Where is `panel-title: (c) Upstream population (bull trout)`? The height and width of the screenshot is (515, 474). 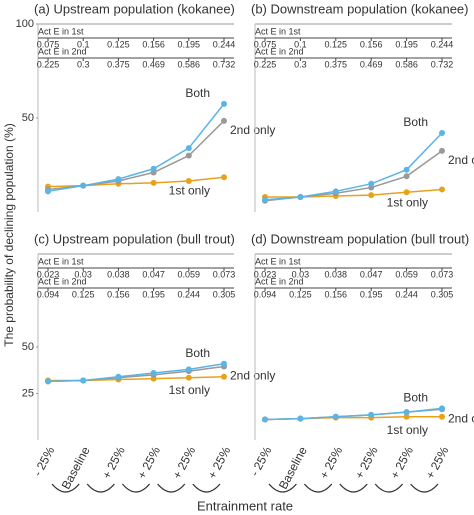
panel-title: (c) Upstream population (bull trout) is located at coordinates (134, 238).